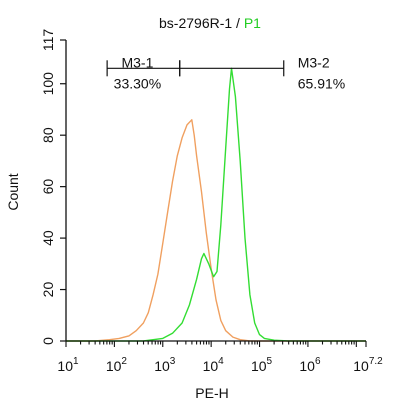 This screenshot has width=400, height=408. What do you see at coordinates (48, 290) in the screenshot?
I see `y-tick-label: 20` at bounding box center [48, 290].